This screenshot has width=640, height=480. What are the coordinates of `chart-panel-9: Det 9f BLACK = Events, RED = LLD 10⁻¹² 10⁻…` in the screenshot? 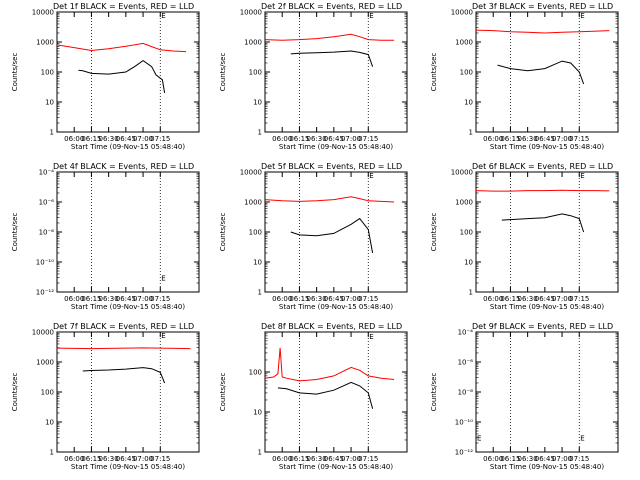 It's located at (524, 396).